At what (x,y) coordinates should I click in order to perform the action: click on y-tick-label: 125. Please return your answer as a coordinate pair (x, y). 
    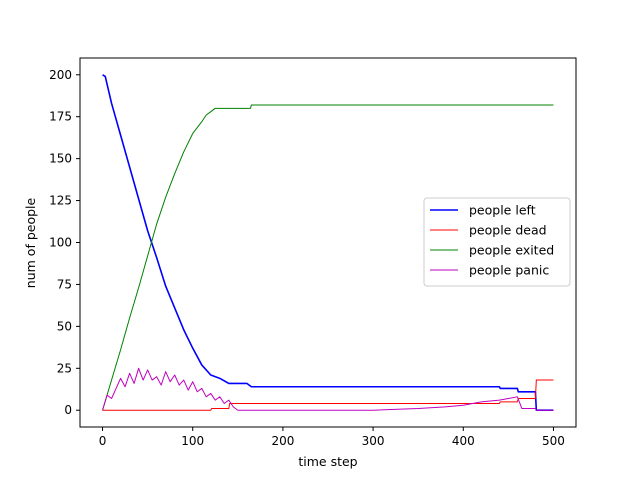
    Looking at the image, I should click on (60, 201).